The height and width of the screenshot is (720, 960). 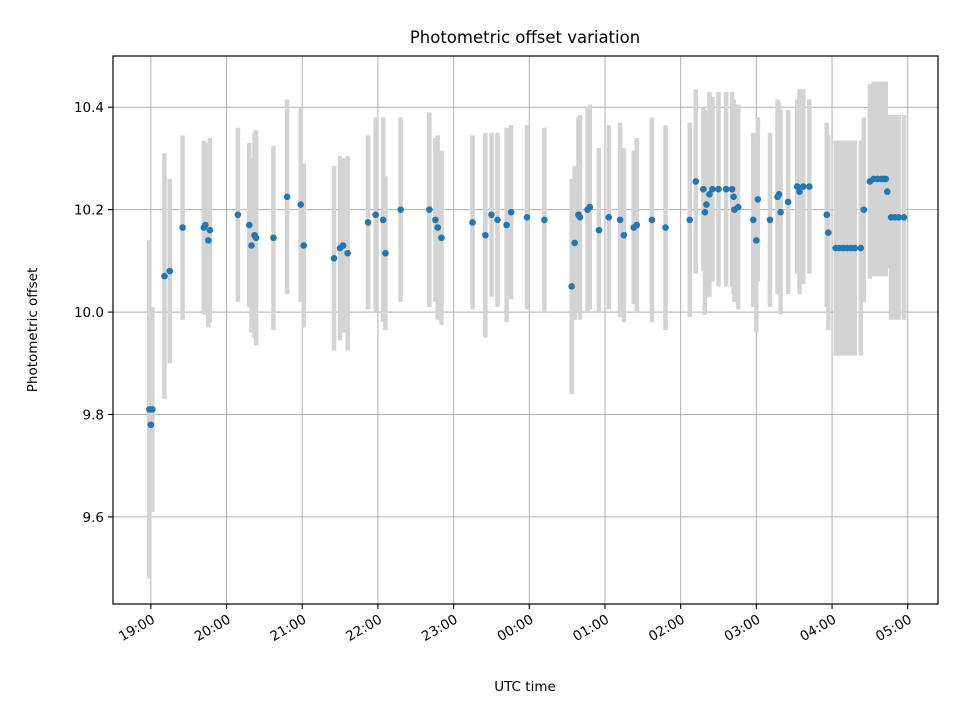 What do you see at coordinates (525, 687) in the screenshot?
I see `x-axis-label: UTC time` at bounding box center [525, 687].